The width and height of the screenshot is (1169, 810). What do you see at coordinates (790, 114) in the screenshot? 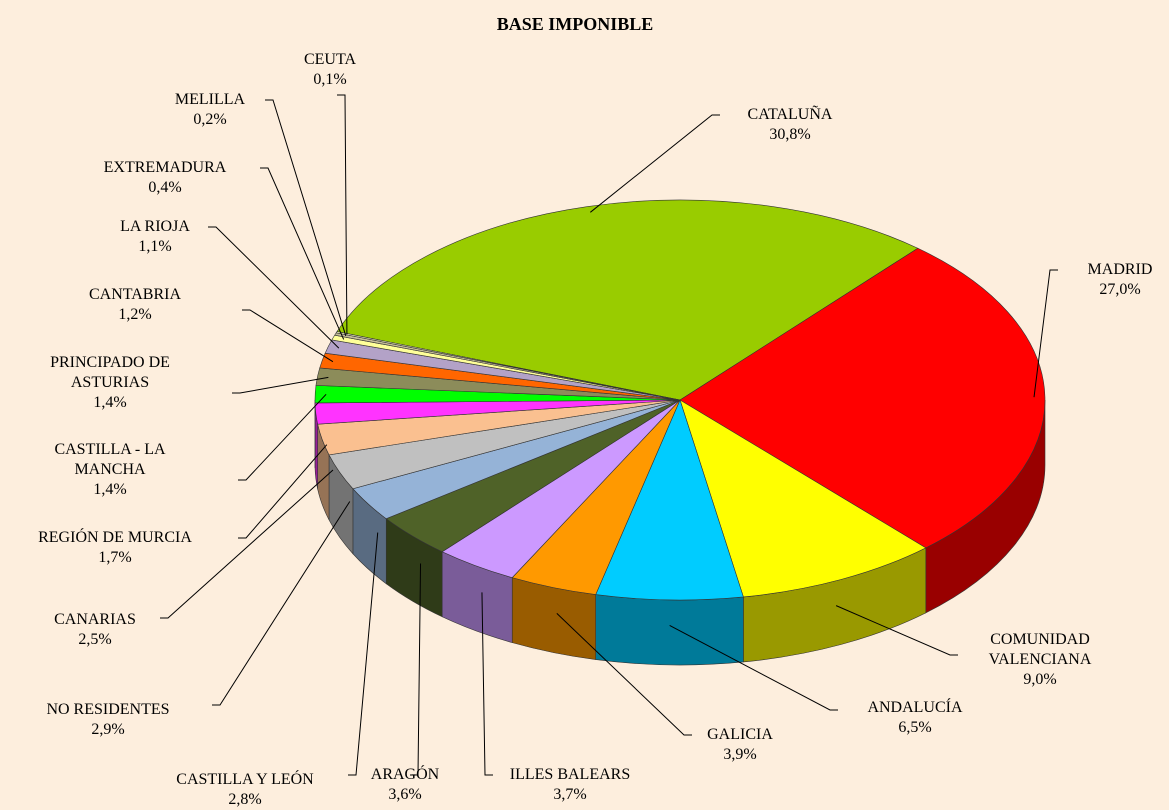
I see `category-label: CATALUÑA` at bounding box center [790, 114].